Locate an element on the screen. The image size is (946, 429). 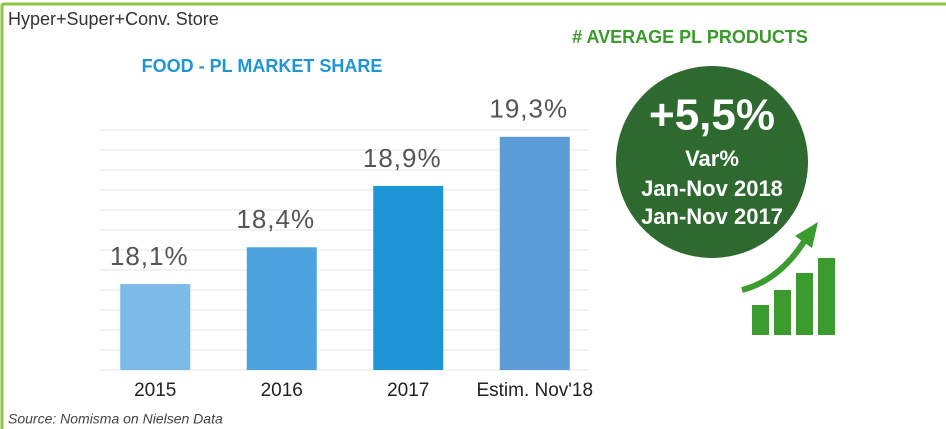
x-tick-label: 2015 is located at coordinates (155, 390).